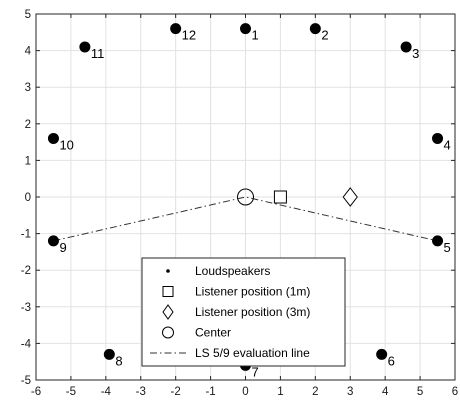  Describe the element at coordinates (210, 392) in the screenshot. I see `x-tick-label: -1` at that location.